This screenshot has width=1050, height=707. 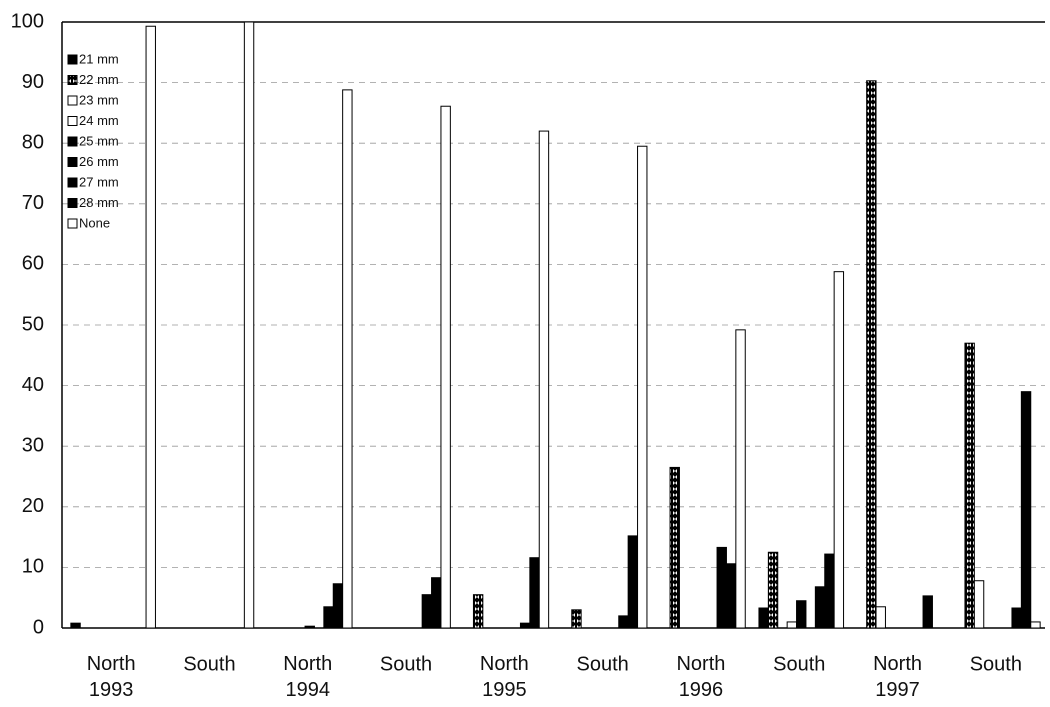 What do you see at coordinates (99, 161) in the screenshot?
I see `legend-label: 26 mm` at bounding box center [99, 161].